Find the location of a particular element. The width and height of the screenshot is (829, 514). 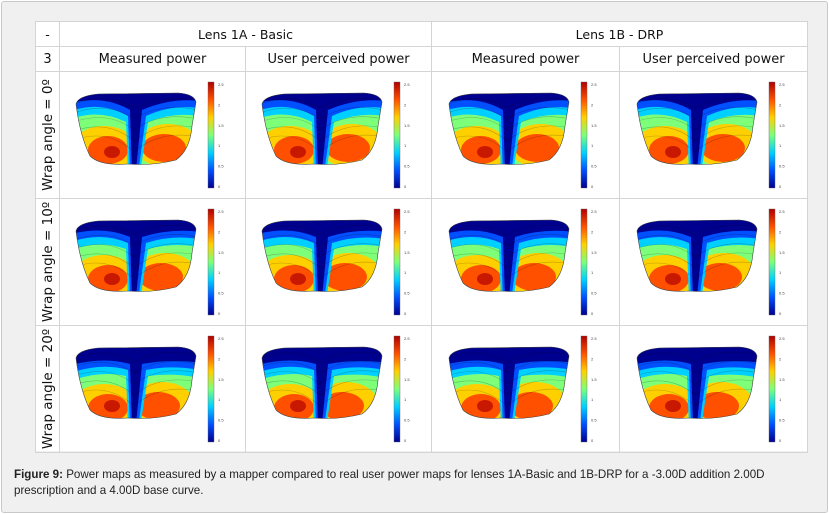

row-label: Wrap angle = 0º is located at coordinates (47, 135).